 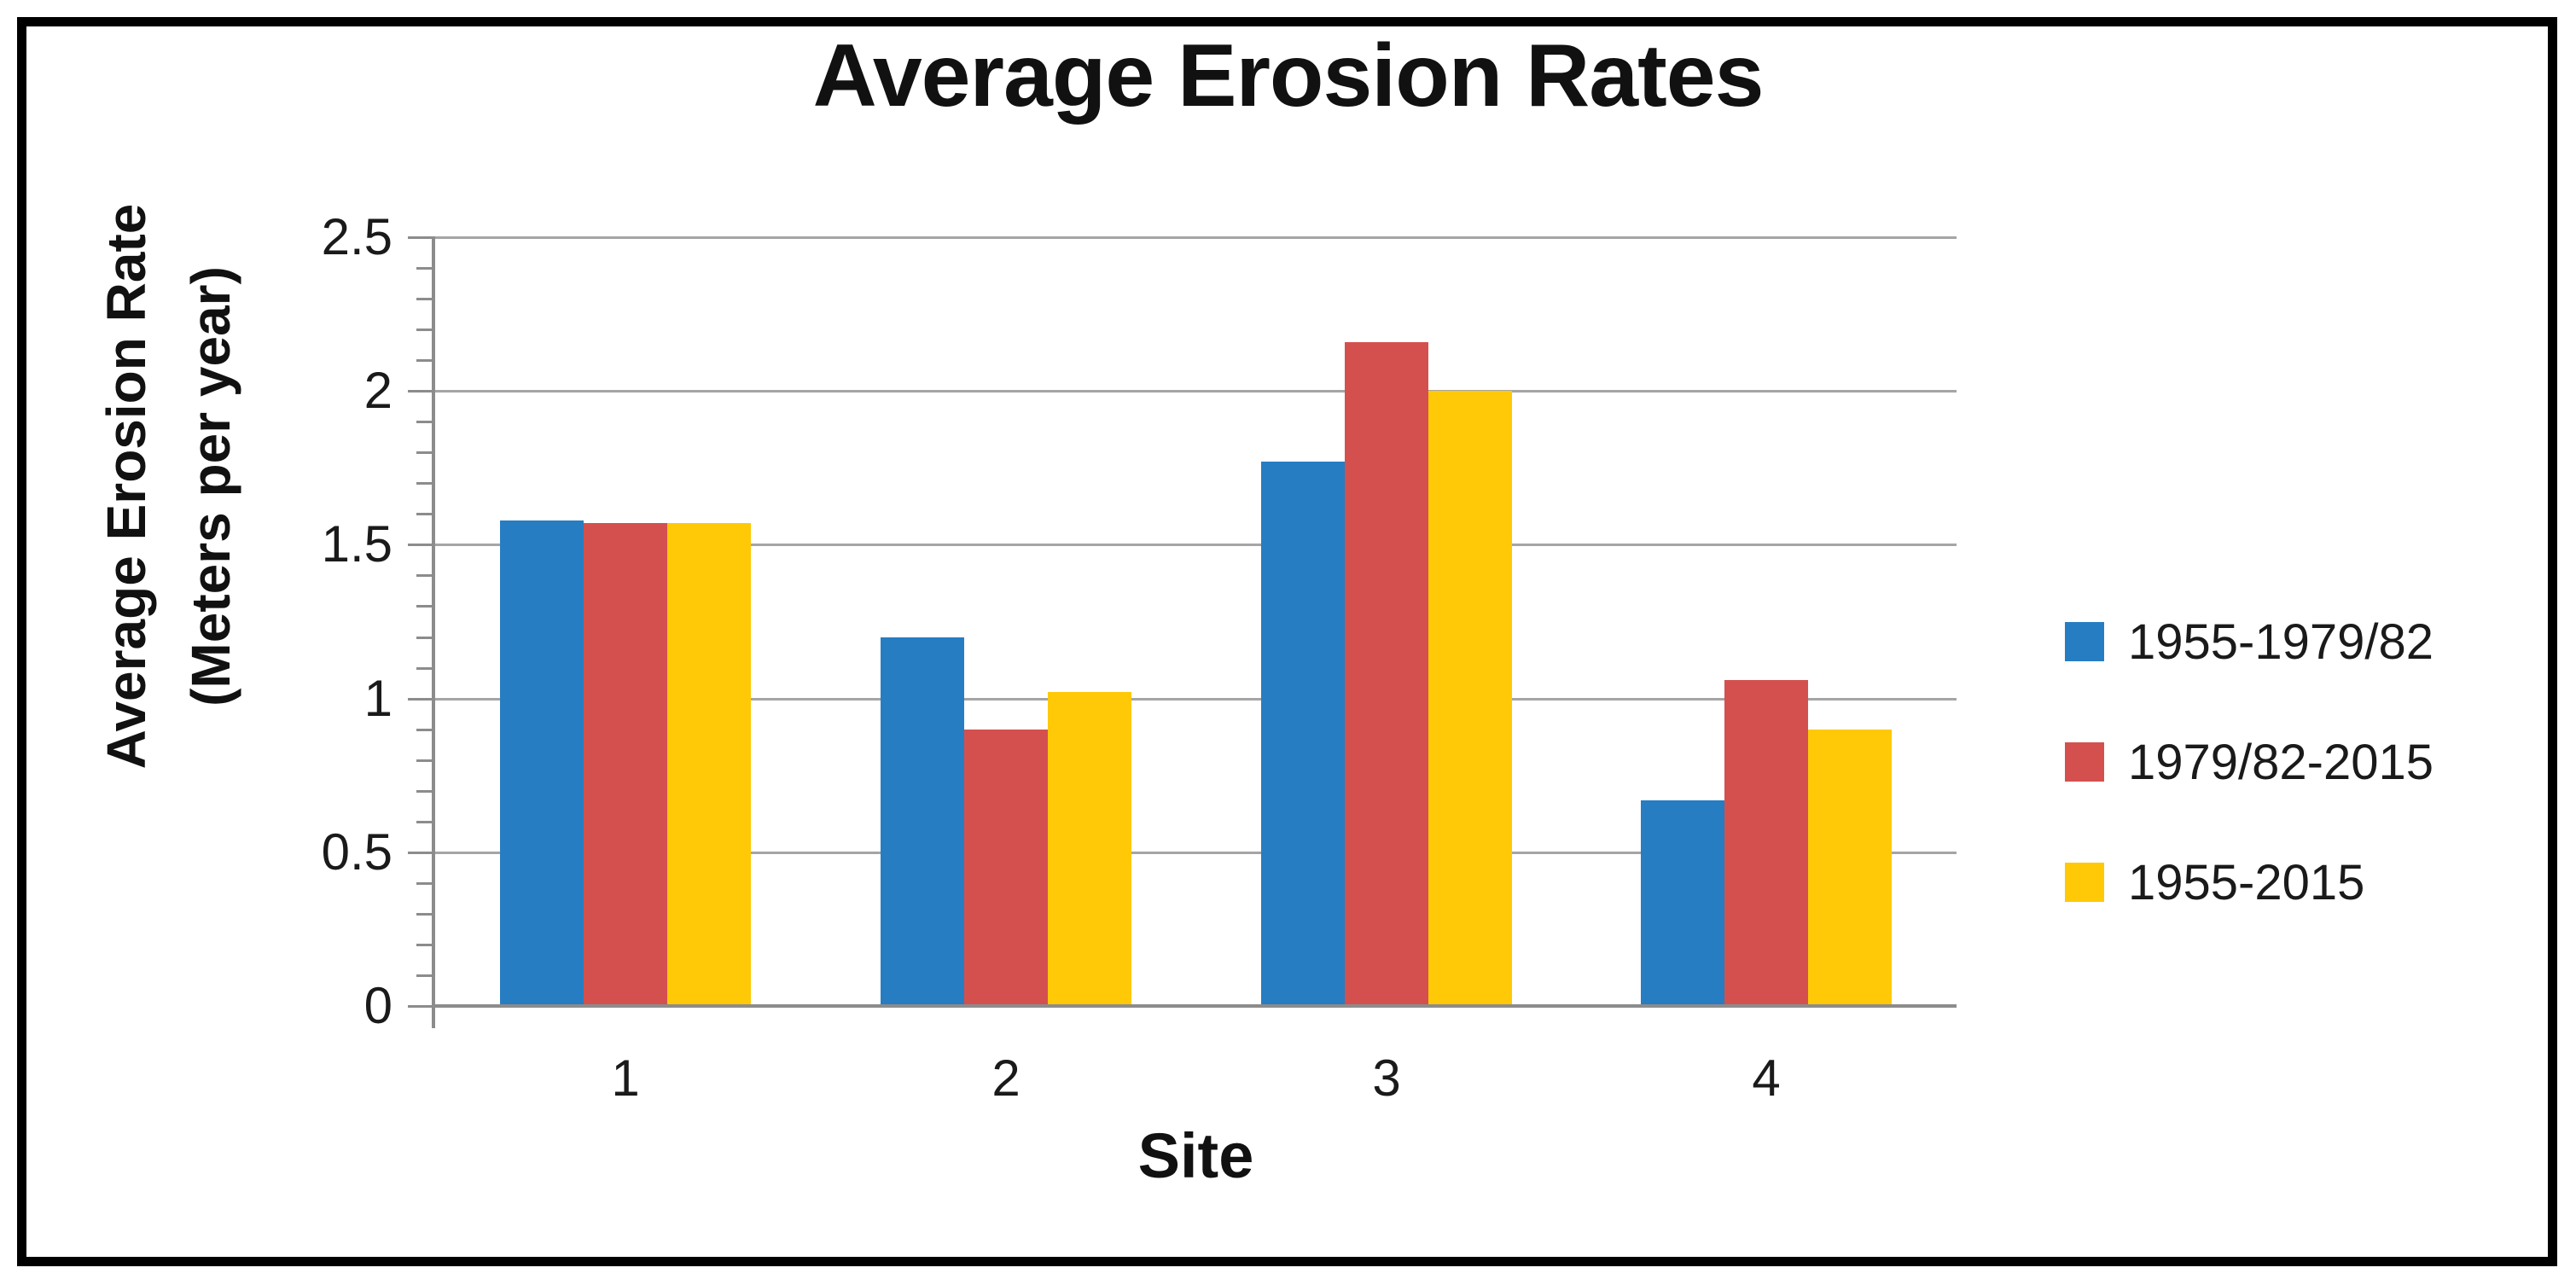 I want to click on y-minor-tick-0.9, so click(x=425, y=730).